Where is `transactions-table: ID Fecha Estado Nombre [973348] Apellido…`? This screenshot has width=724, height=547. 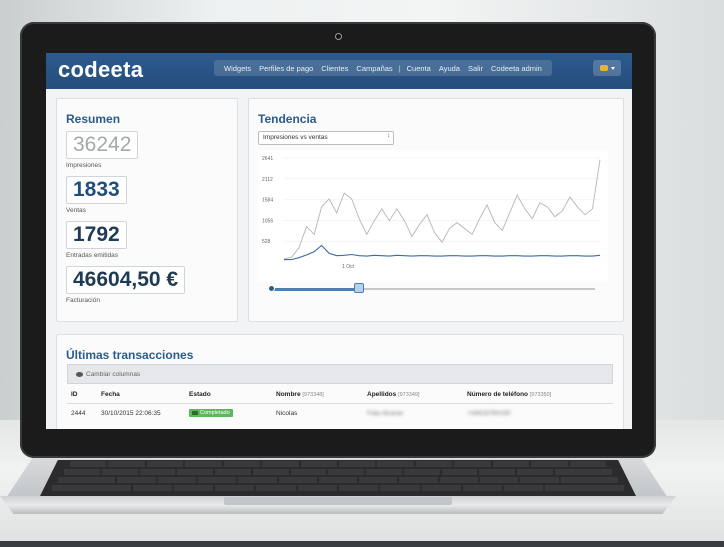 transactions-table: ID Fecha Estado Nombre [973348] Apellido… is located at coordinates (340, 404).